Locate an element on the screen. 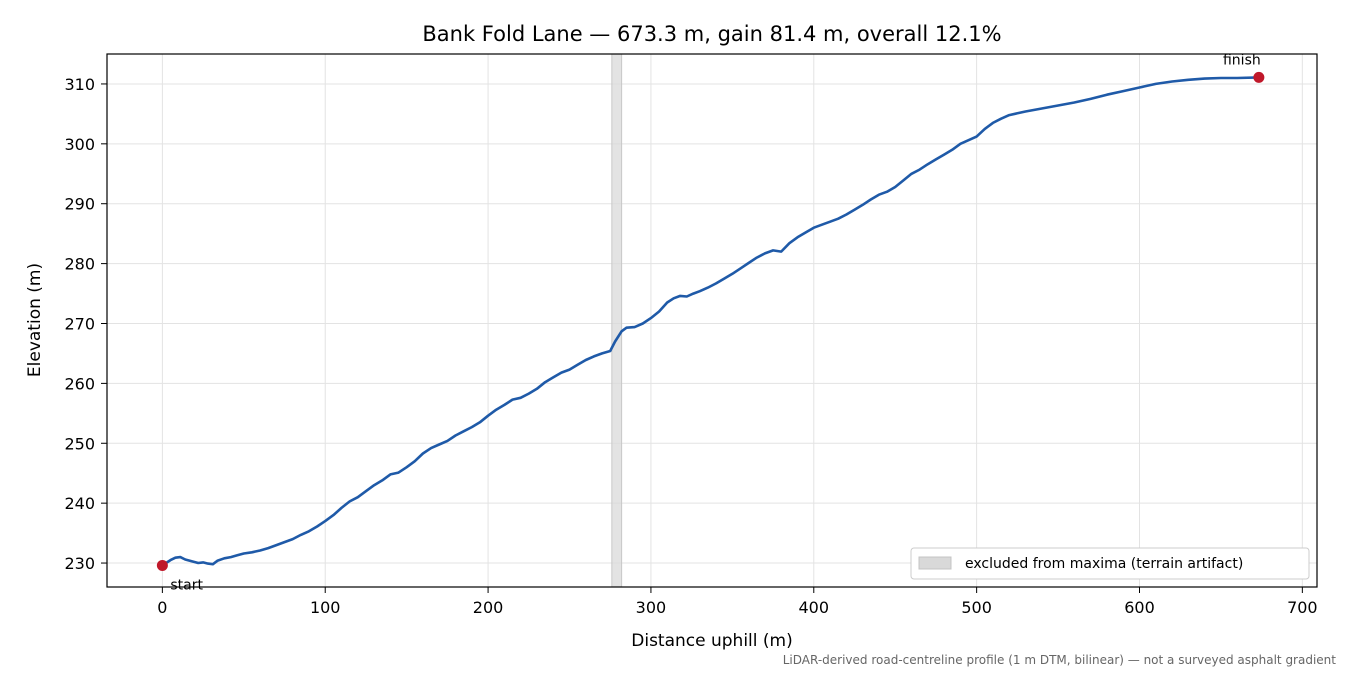 This screenshot has width=1350, height=675. excluded-band is located at coordinates (617, 320).